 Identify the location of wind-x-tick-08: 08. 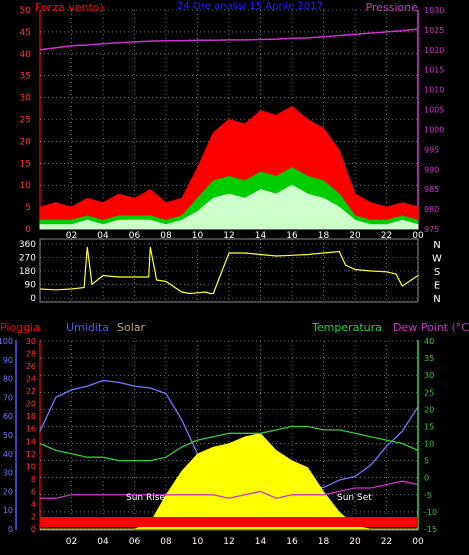
(166, 236).